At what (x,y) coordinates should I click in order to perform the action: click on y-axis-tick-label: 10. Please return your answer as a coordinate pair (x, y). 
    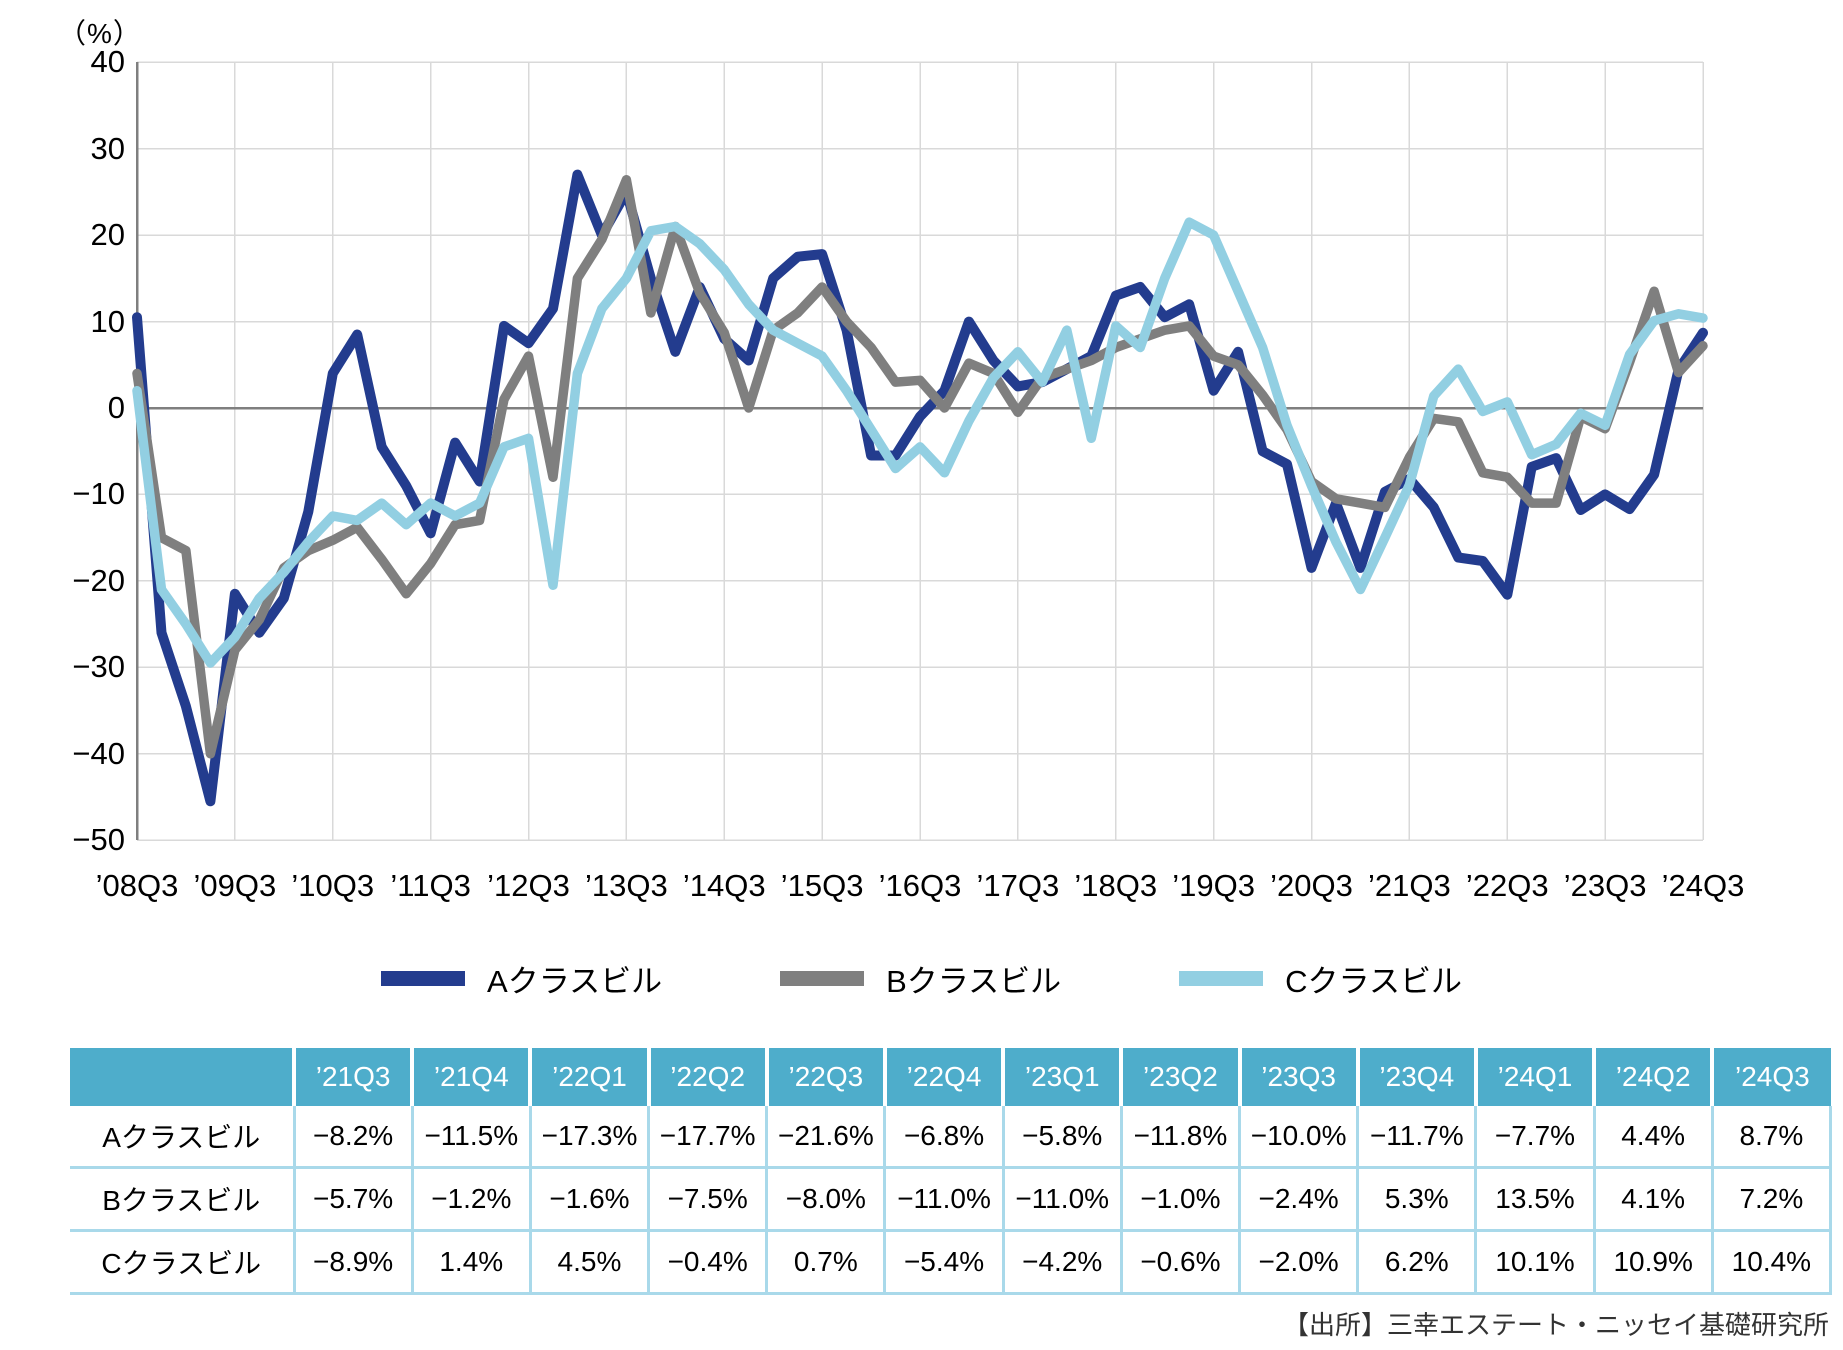
    Looking at the image, I should click on (107, 321).